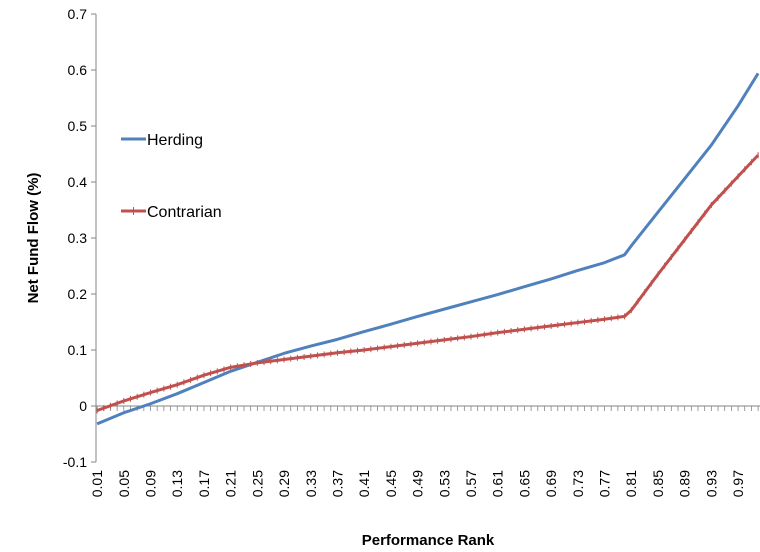 The height and width of the screenshot is (552, 760). What do you see at coordinates (631, 483) in the screenshot?
I see `x-tick-label: 0.81` at bounding box center [631, 483].